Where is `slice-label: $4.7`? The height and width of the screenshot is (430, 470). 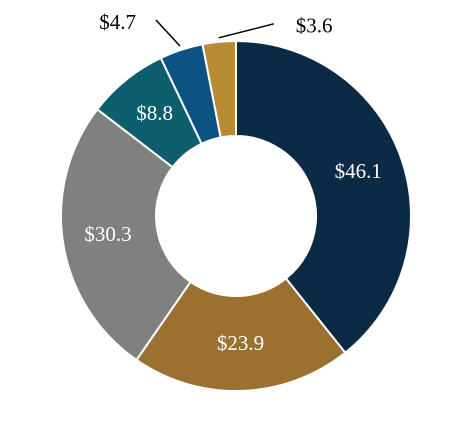
slice-label: $4.7 is located at coordinates (117, 22).